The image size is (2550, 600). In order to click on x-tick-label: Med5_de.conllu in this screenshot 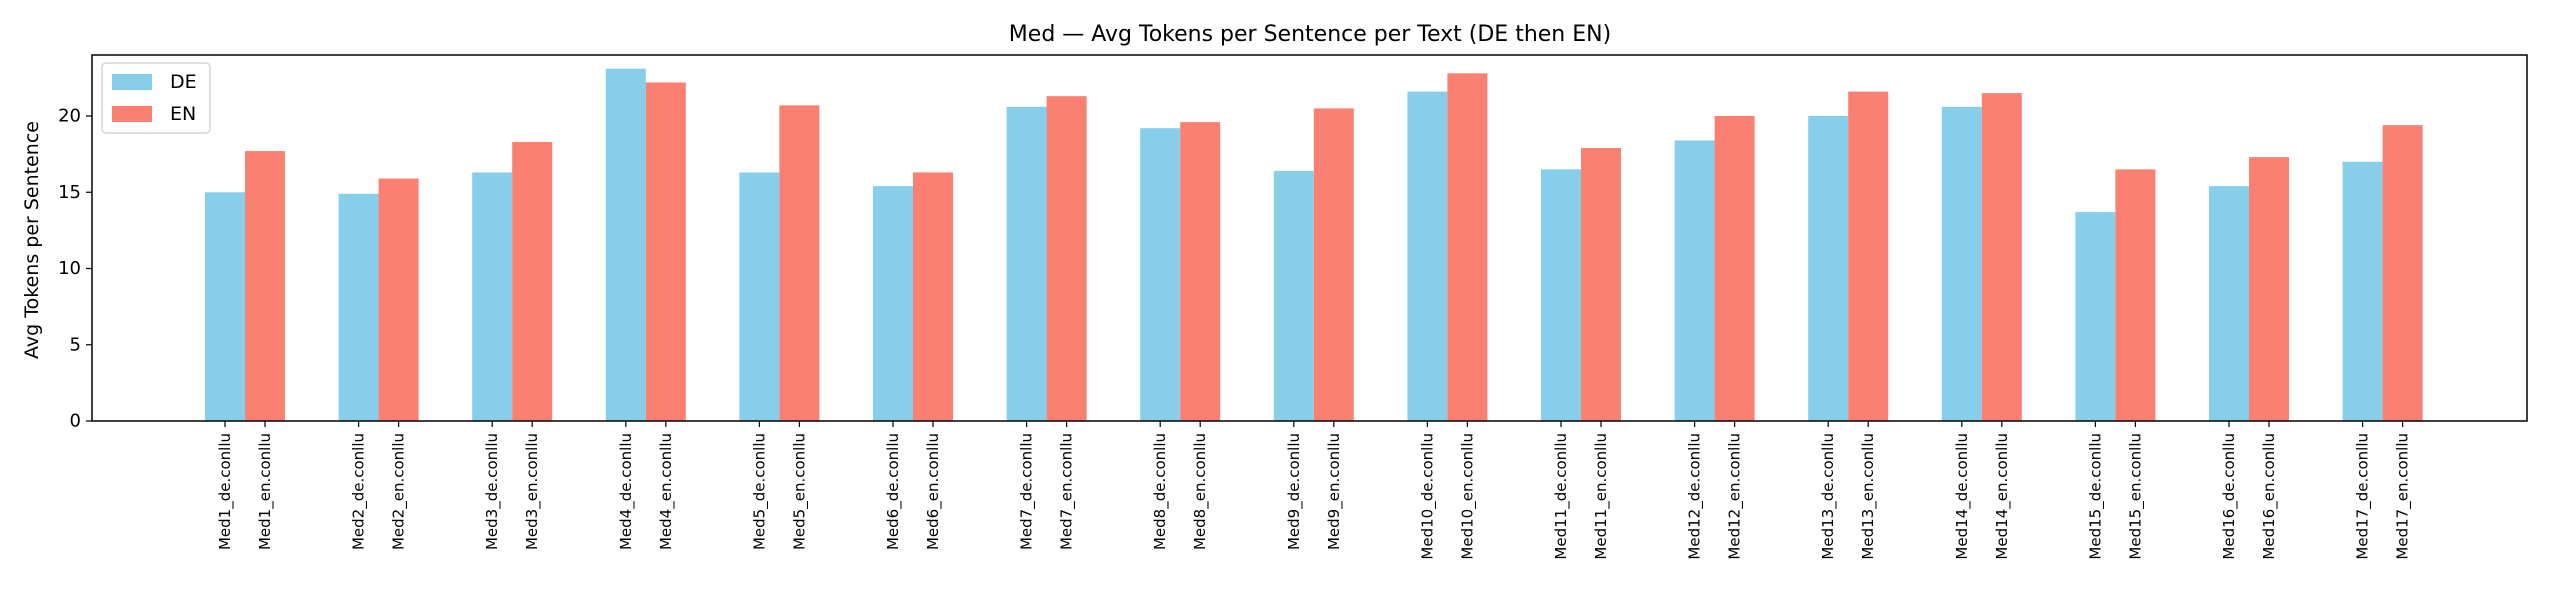, I will do `click(759, 491)`.